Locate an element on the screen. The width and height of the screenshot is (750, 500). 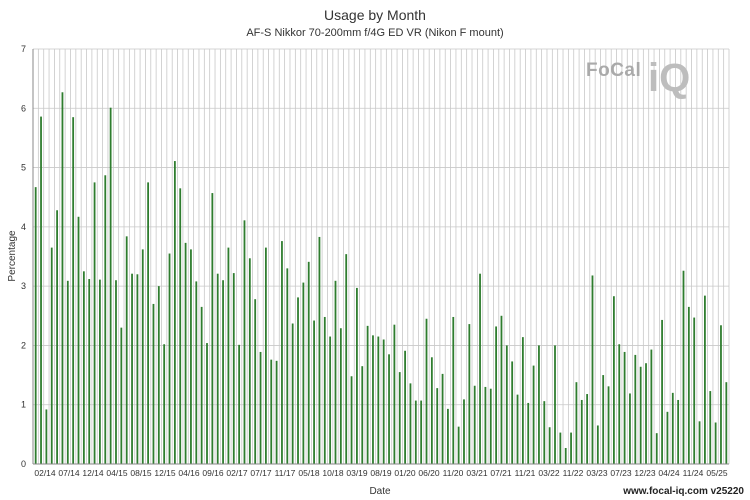
x-tick-label: 03/23 is located at coordinates (597, 473).